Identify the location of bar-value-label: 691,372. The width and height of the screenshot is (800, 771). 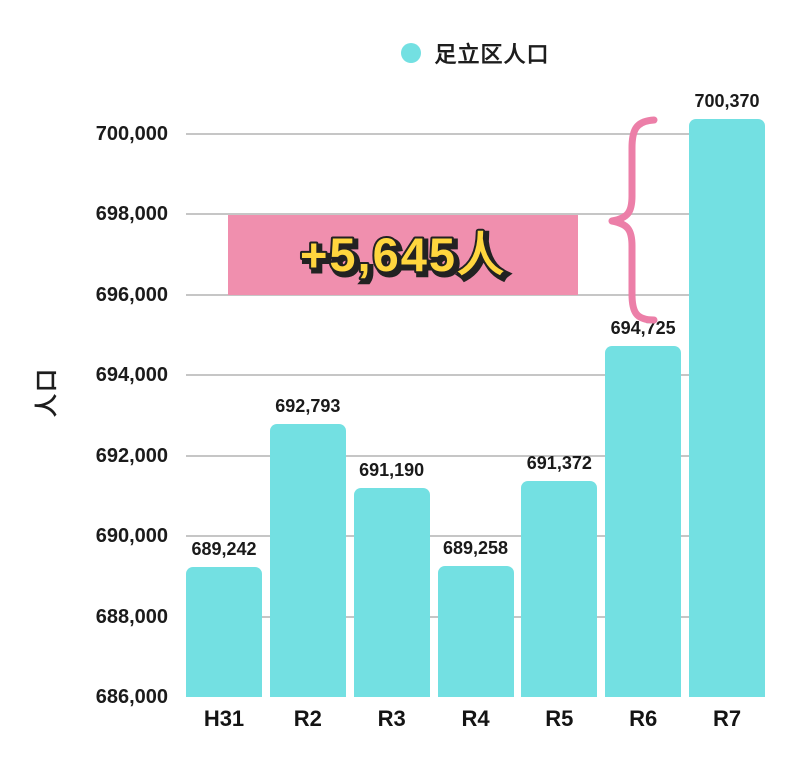
(559, 462).